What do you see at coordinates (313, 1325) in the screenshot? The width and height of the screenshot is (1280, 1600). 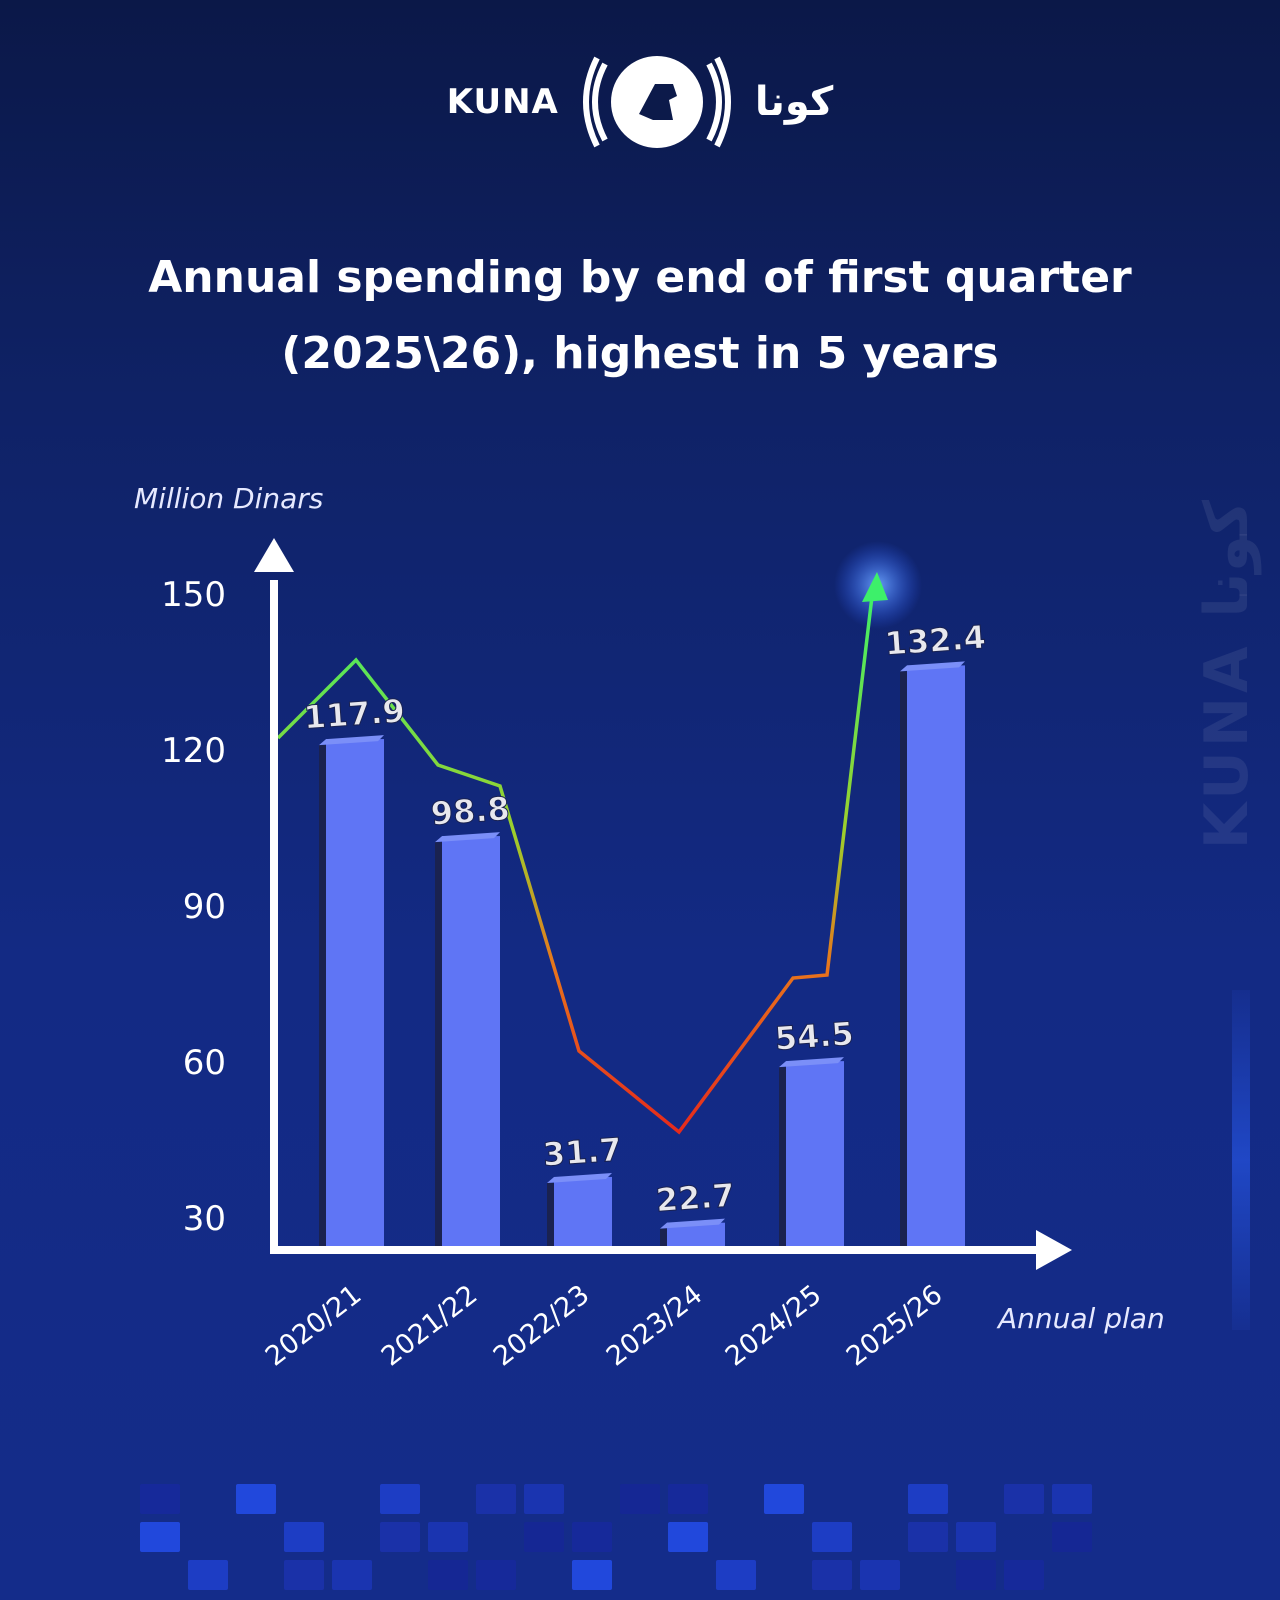 I see `x-tick-label: 2020/21` at bounding box center [313, 1325].